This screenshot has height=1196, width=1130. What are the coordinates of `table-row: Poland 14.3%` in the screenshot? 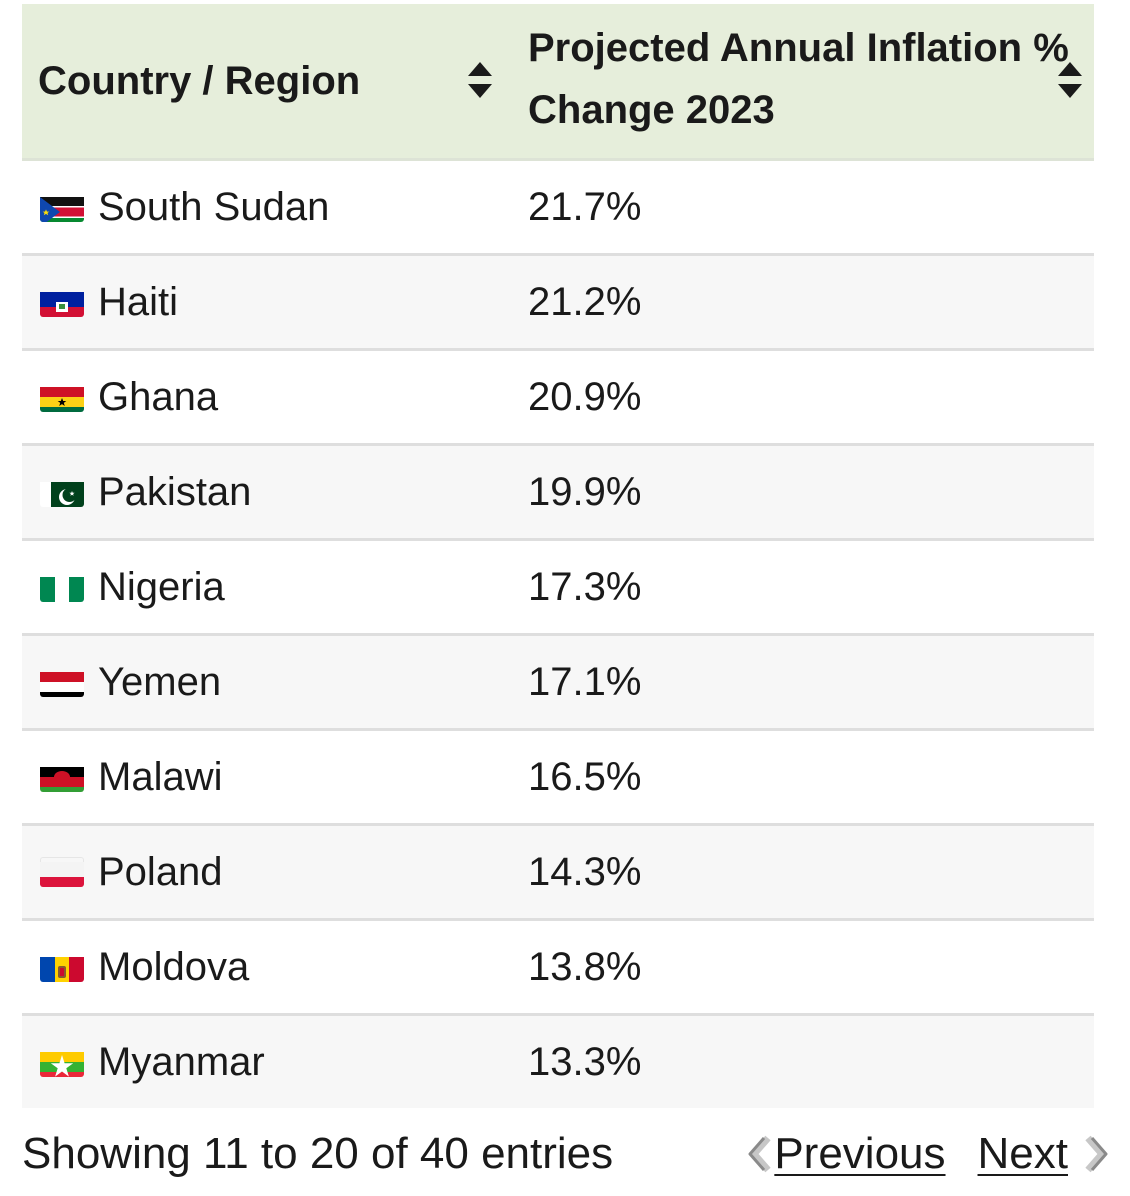 It's located at (558, 873).